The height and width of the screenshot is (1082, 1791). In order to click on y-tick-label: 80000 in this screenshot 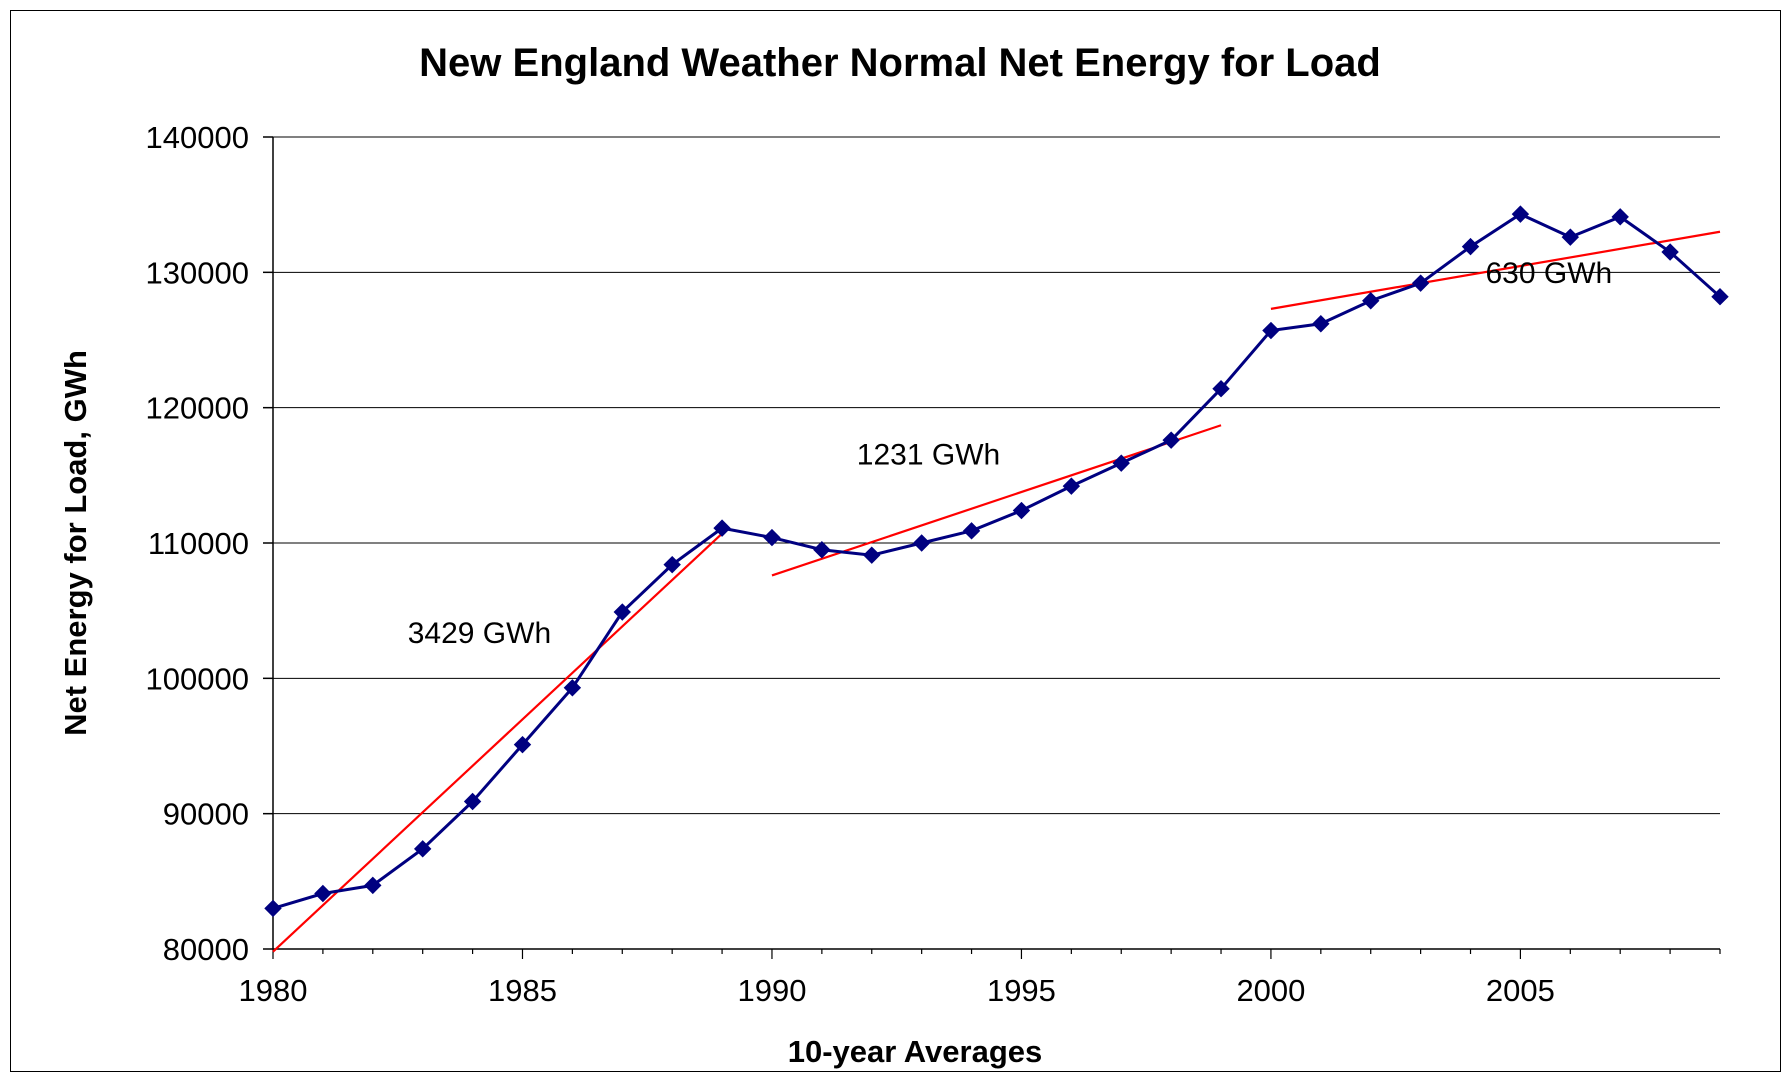, I will do `click(206, 949)`.